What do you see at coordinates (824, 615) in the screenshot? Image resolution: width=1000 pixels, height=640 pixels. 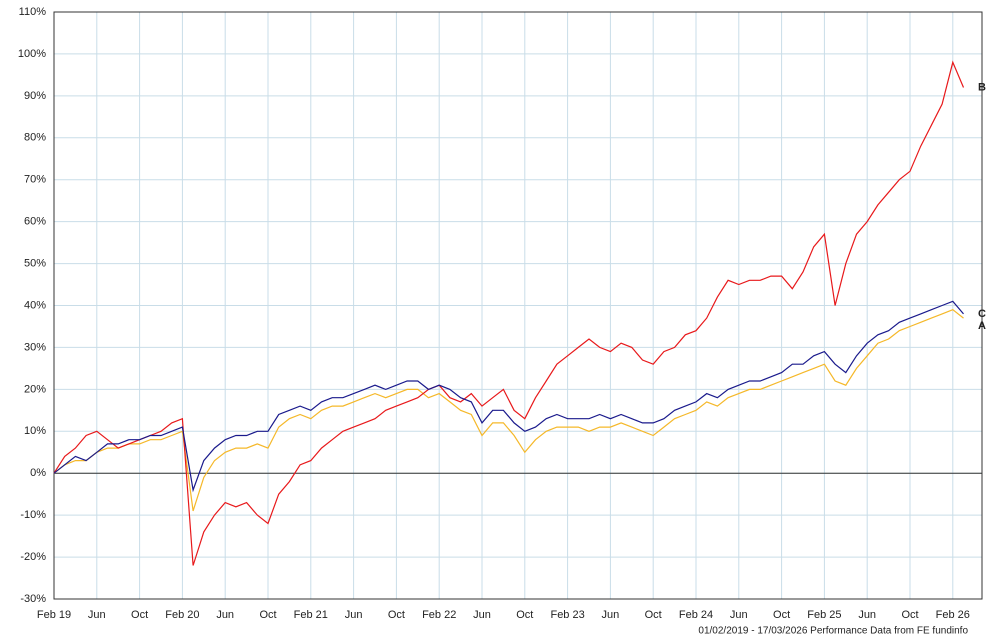 I see `x-tick-label: Feb 25` at bounding box center [824, 615].